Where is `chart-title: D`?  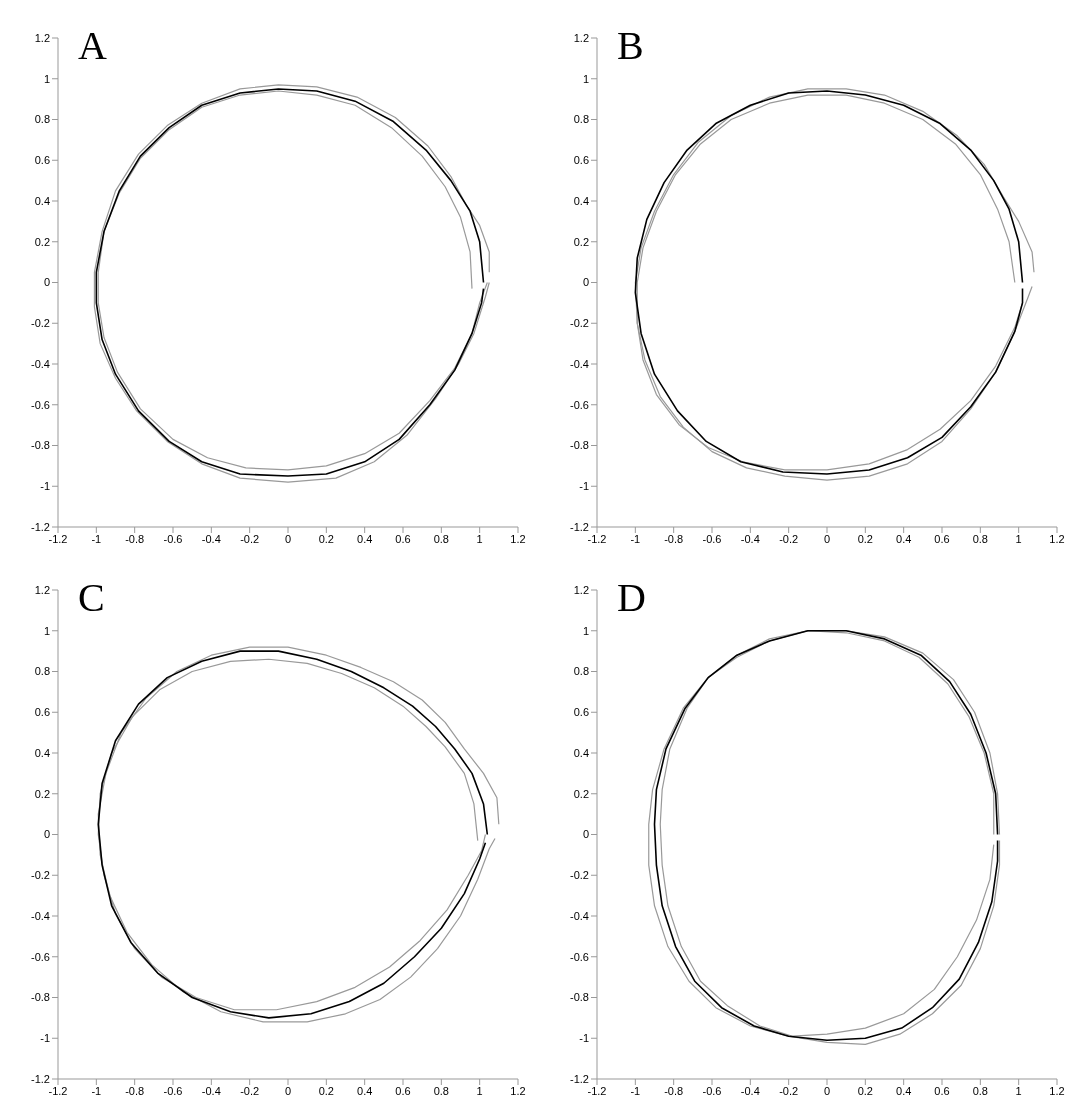 chart-title: D is located at coordinates (631, 597).